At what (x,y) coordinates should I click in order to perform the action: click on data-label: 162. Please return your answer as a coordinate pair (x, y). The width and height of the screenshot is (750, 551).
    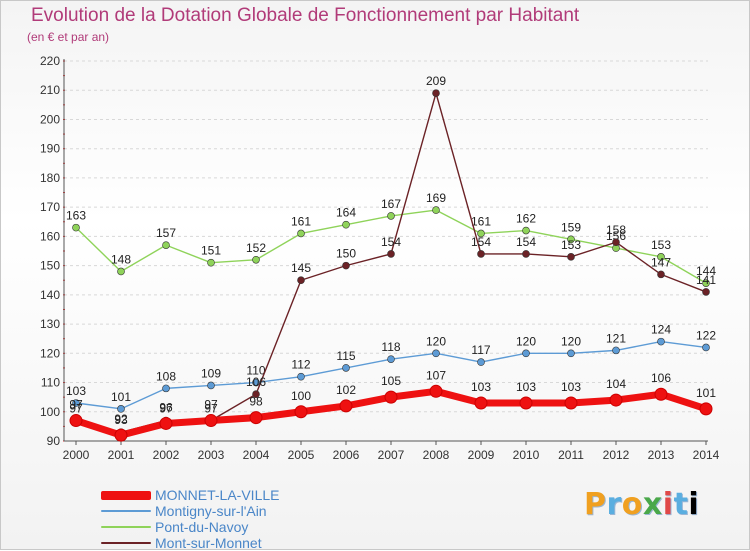
    Looking at the image, I should click on (526, 219).